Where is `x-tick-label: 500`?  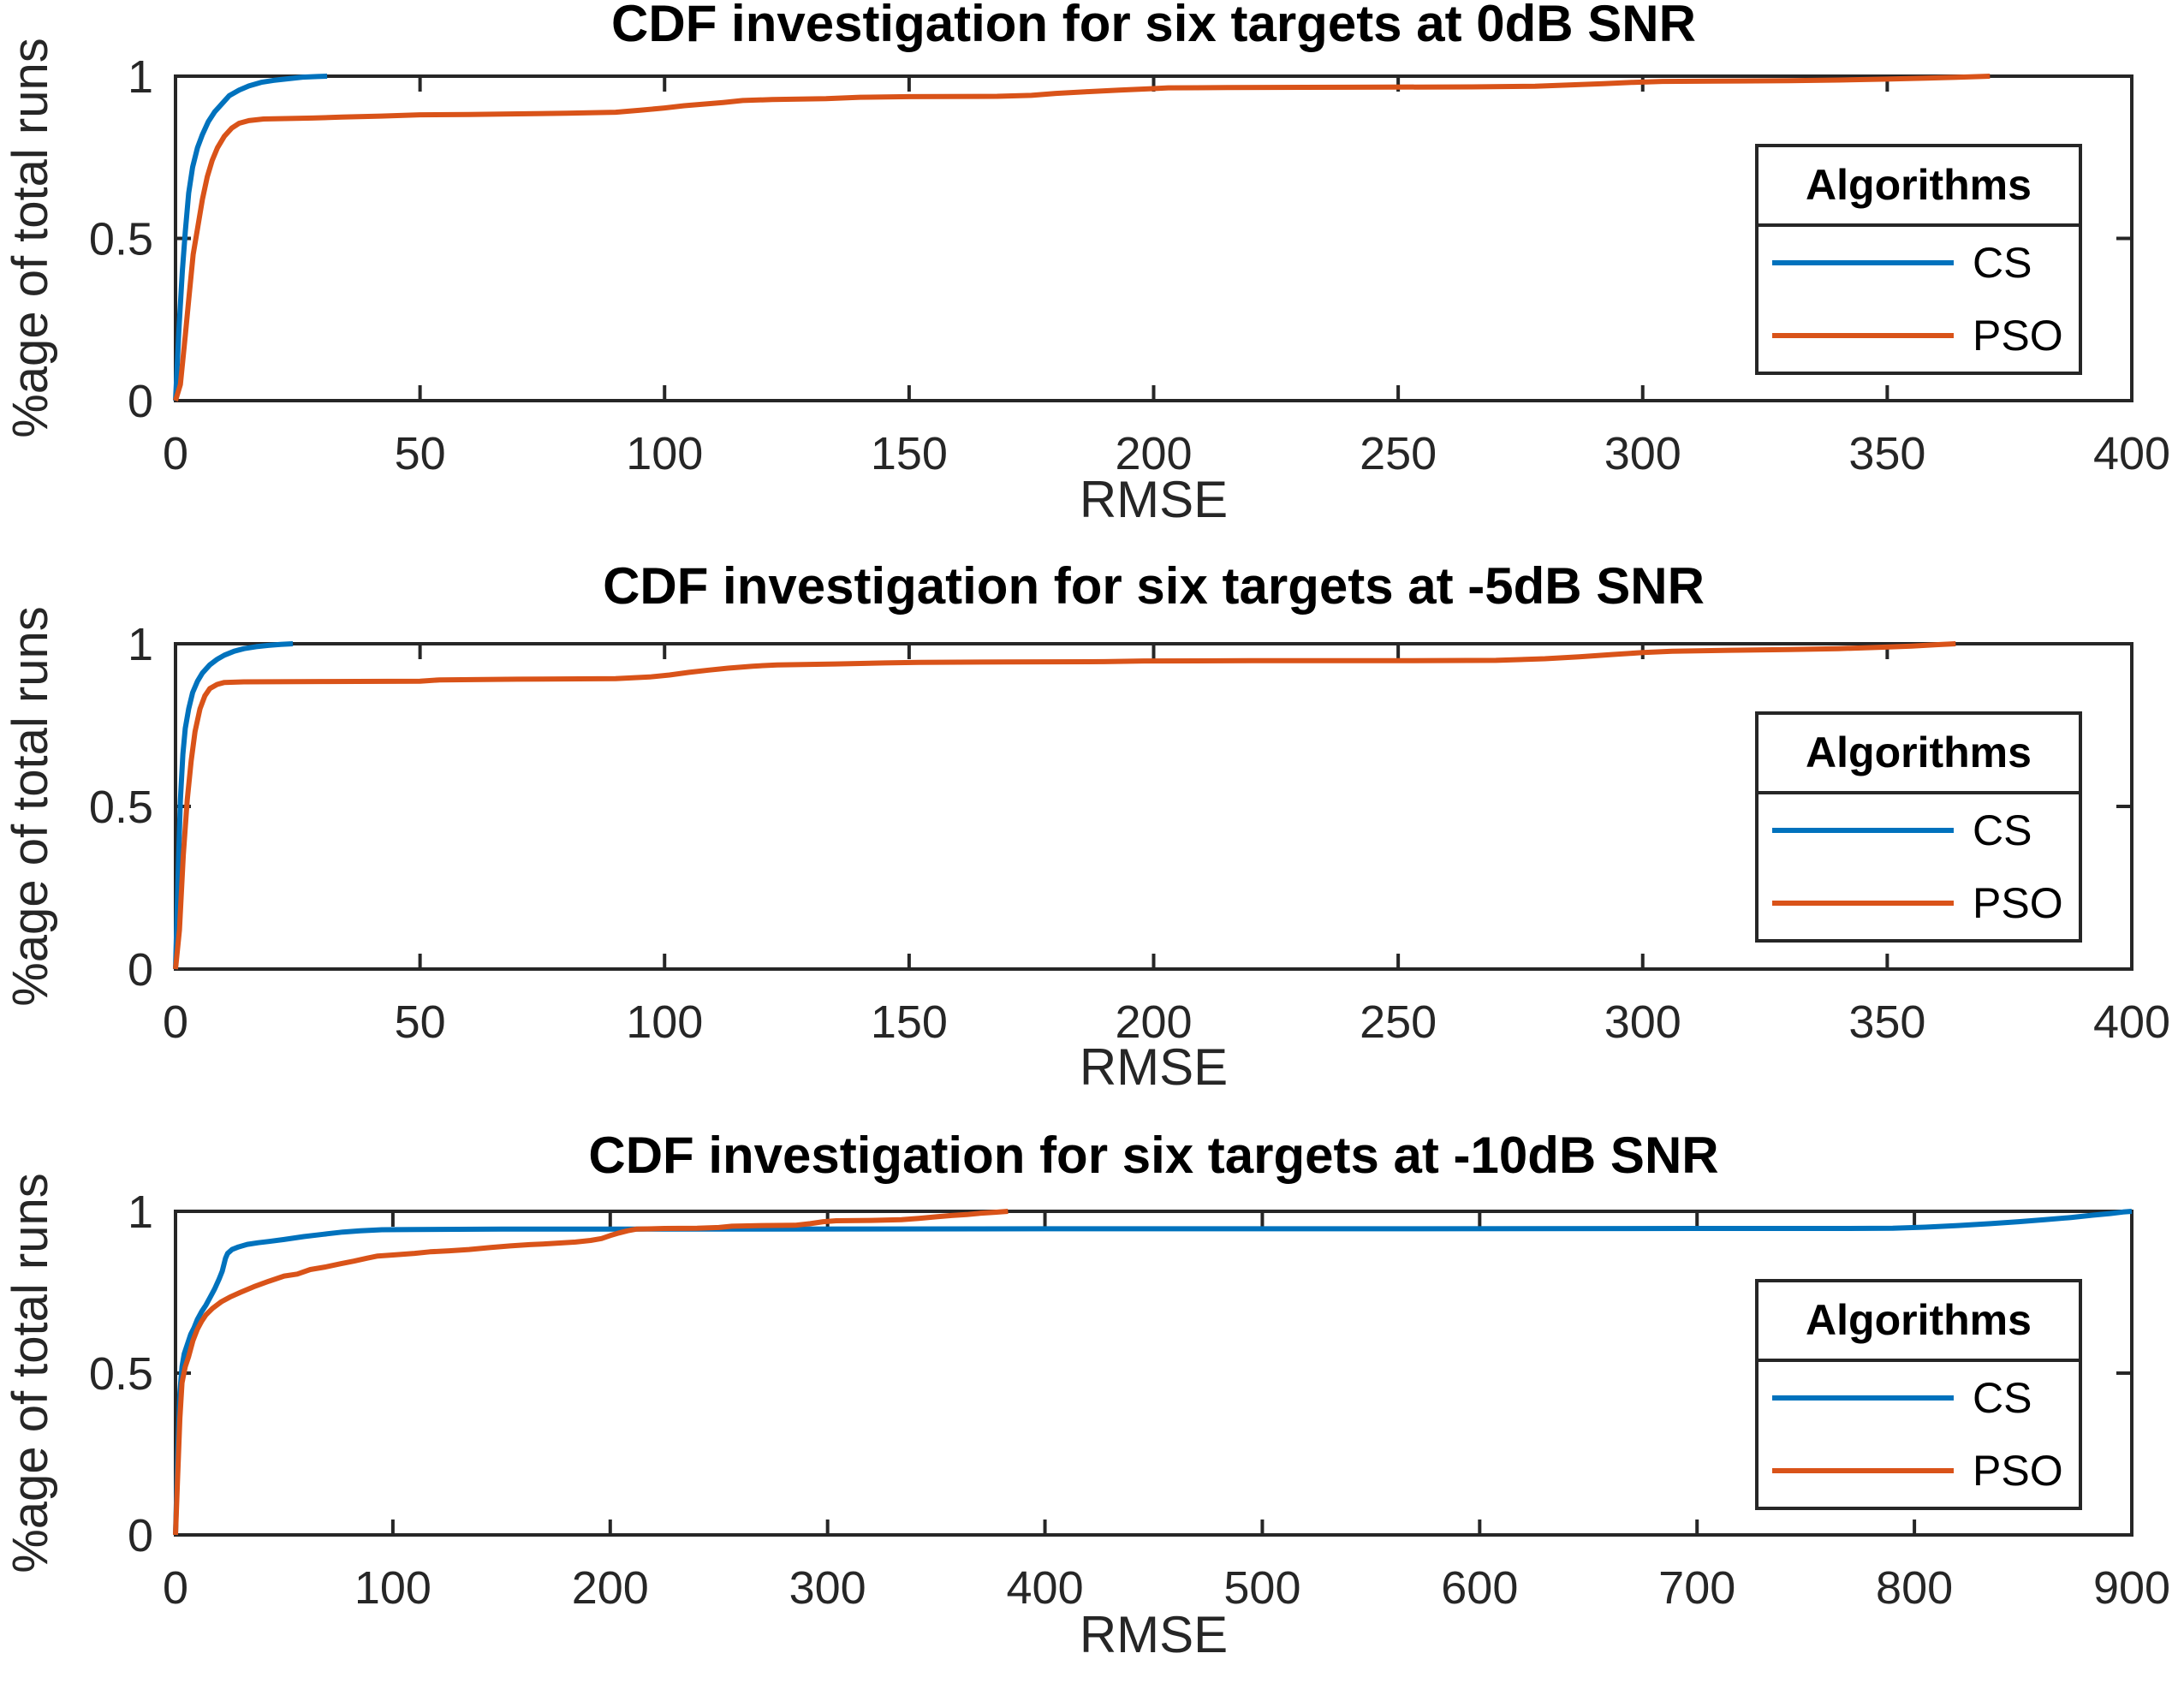
x-tick-label: 500 is located at coordinates (1261, 1588).